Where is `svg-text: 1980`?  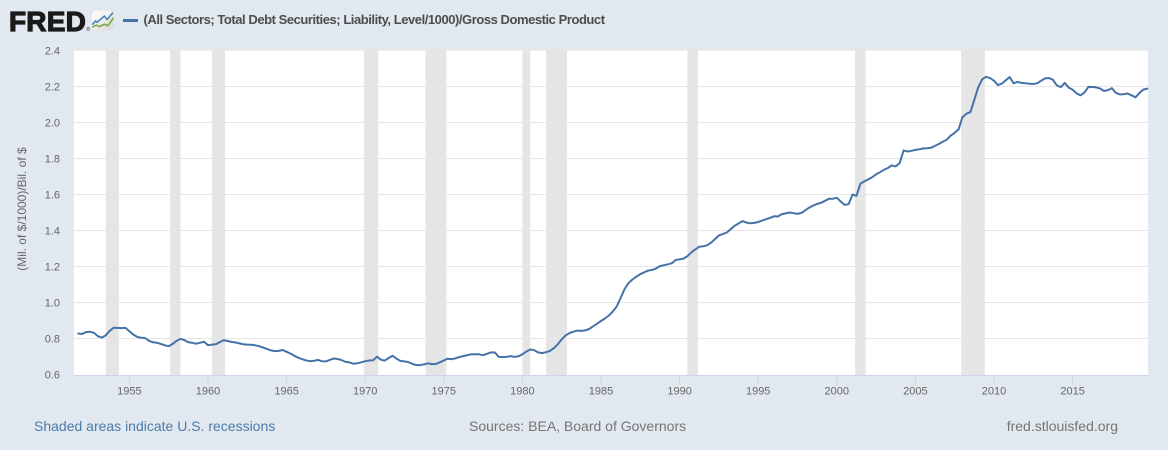 svg-text: 1980 is located at coordinates (522, 392).